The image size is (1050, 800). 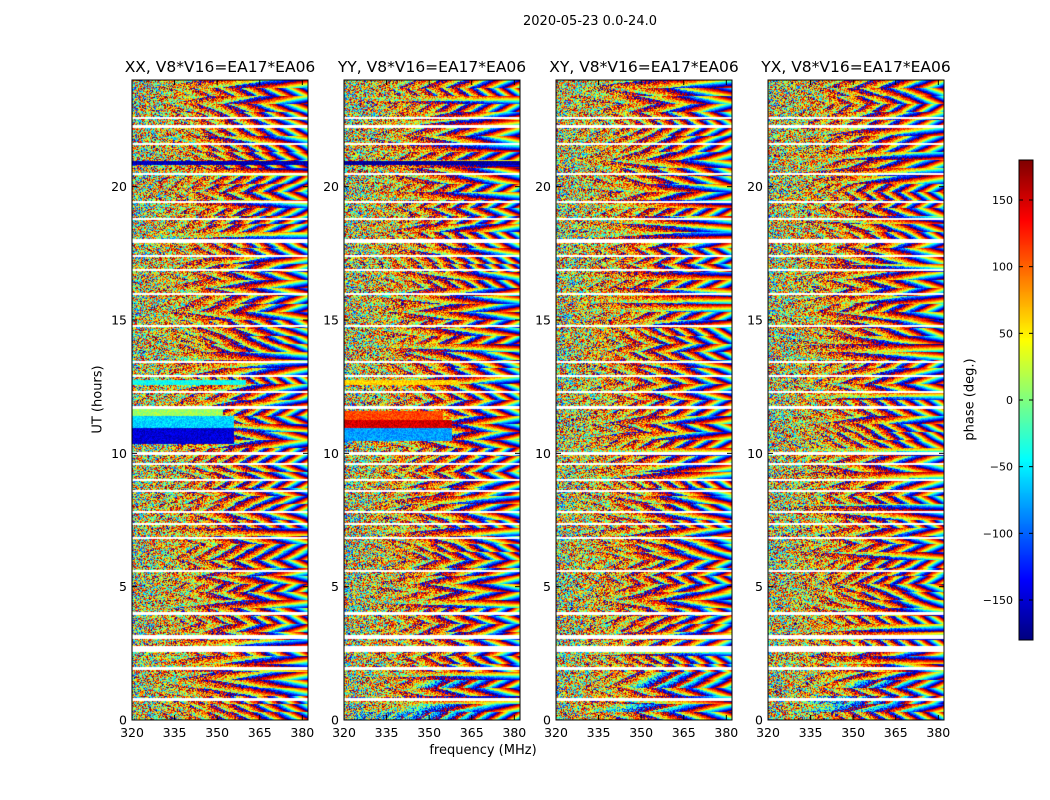 I want to click on panel-1-frame, so click(x=432, y=400).